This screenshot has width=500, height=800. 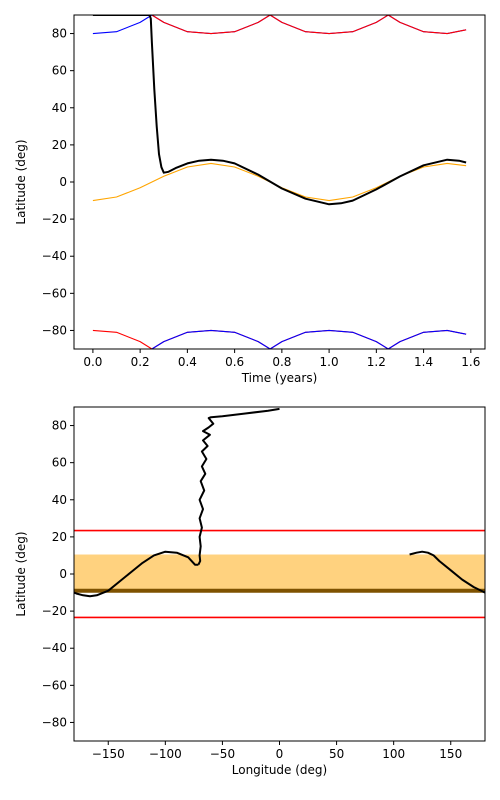 What do you see at coordinates (279, 770) in the screenshot?
I see `x-axis-label: Longitude (deg)` at bounding box center [279, 770].